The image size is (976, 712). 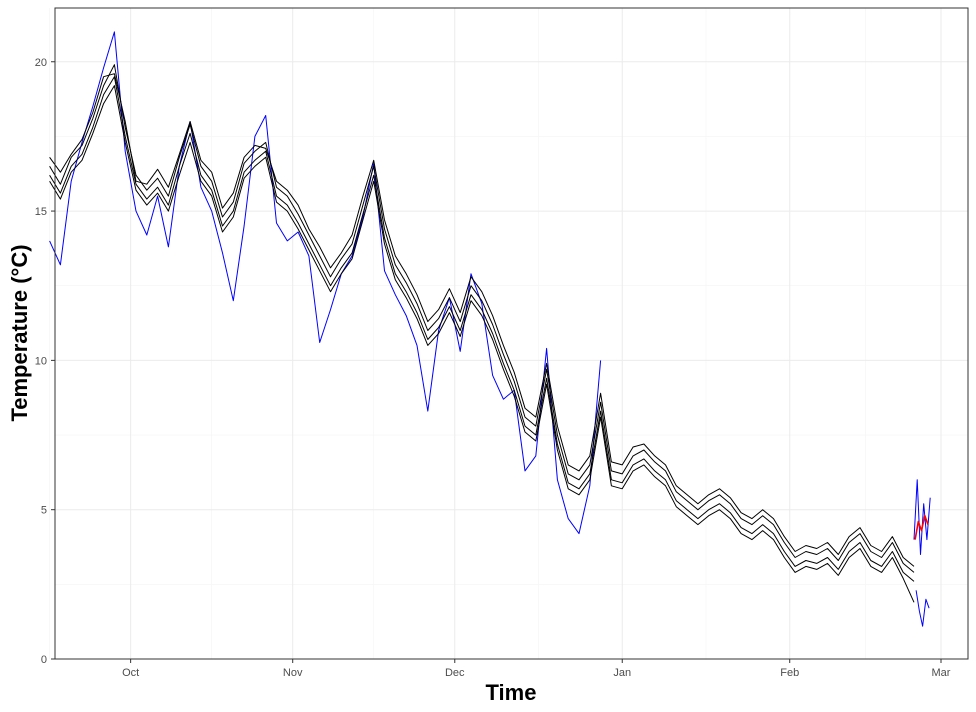 I want to click on red-series-line, so click(x=921, y=527).